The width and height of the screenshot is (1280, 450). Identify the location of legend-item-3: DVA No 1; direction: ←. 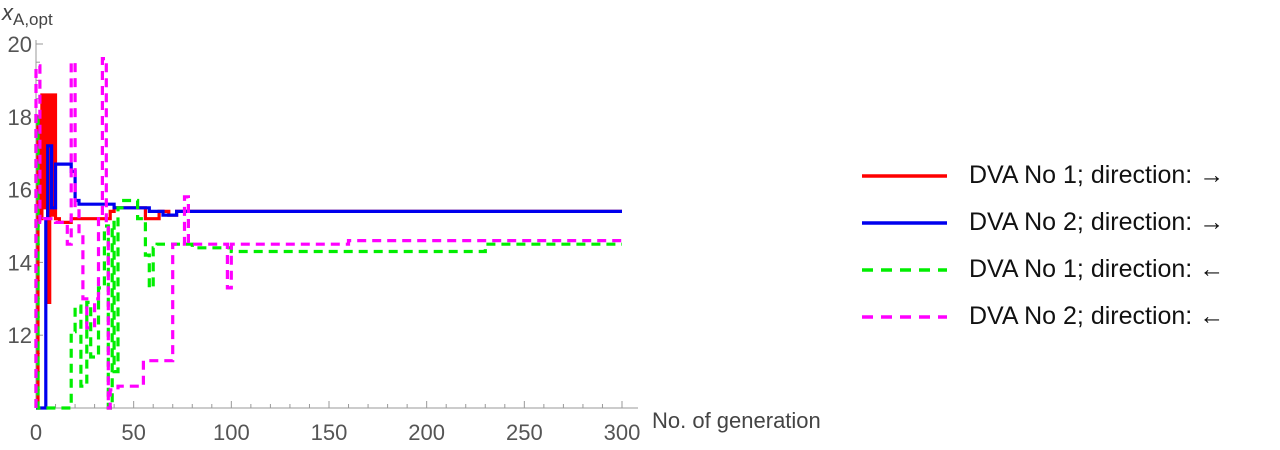
(1043, 269).